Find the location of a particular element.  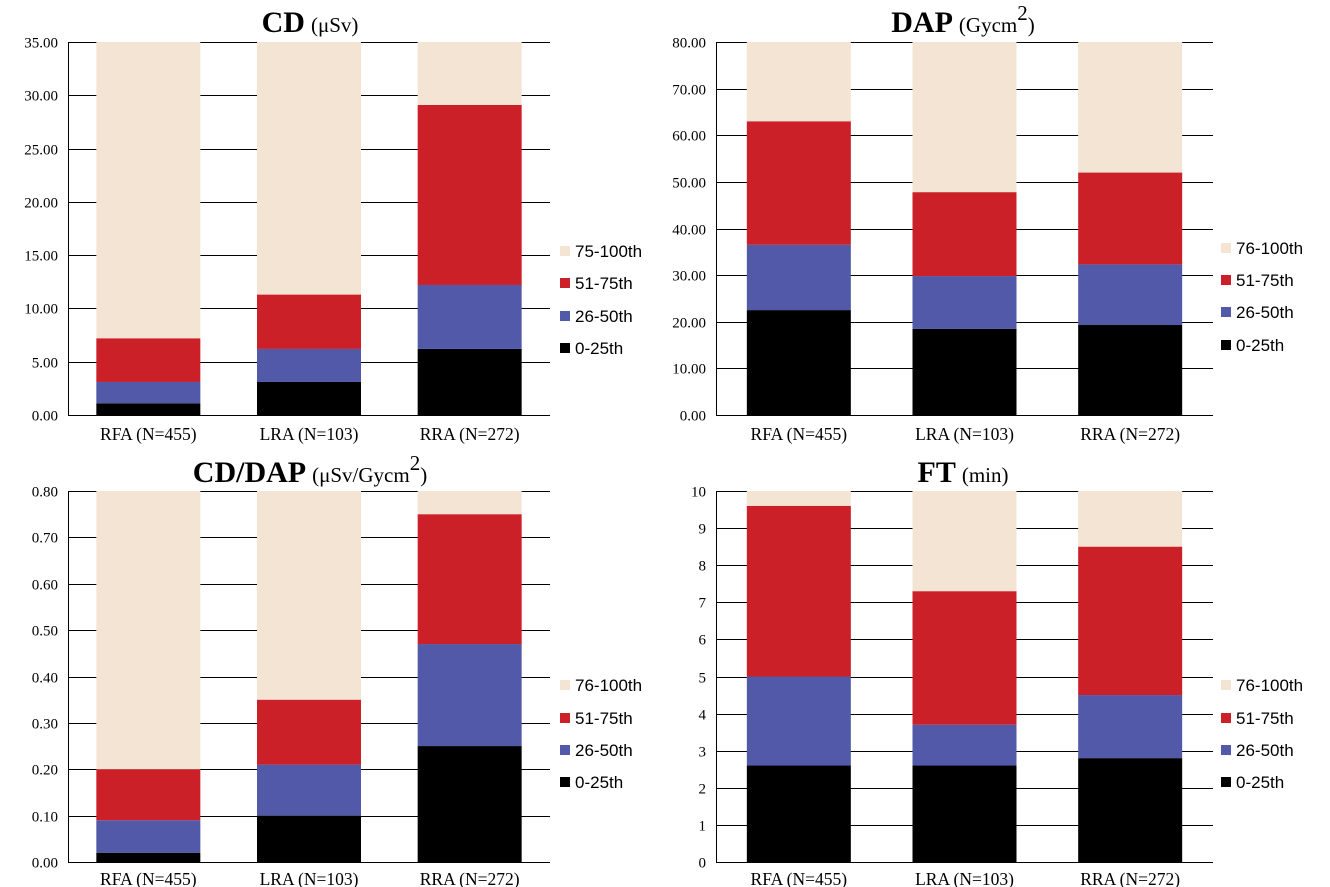

y-tick-label: 0.60 is located at coordinates (45, 586).